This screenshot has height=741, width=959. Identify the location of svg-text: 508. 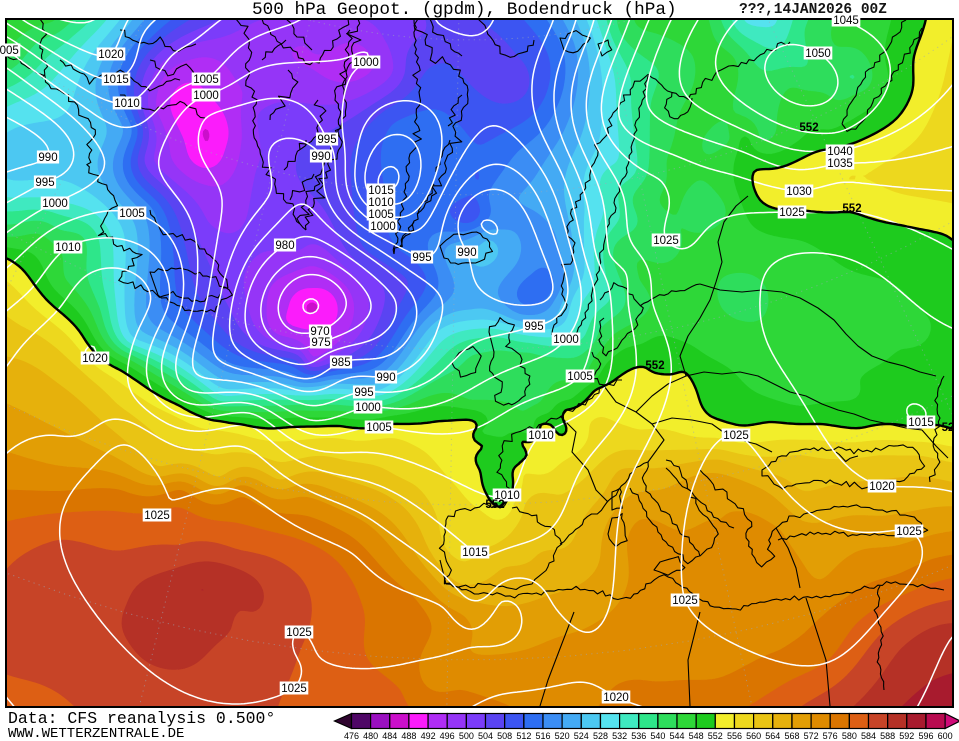
(504, 736).